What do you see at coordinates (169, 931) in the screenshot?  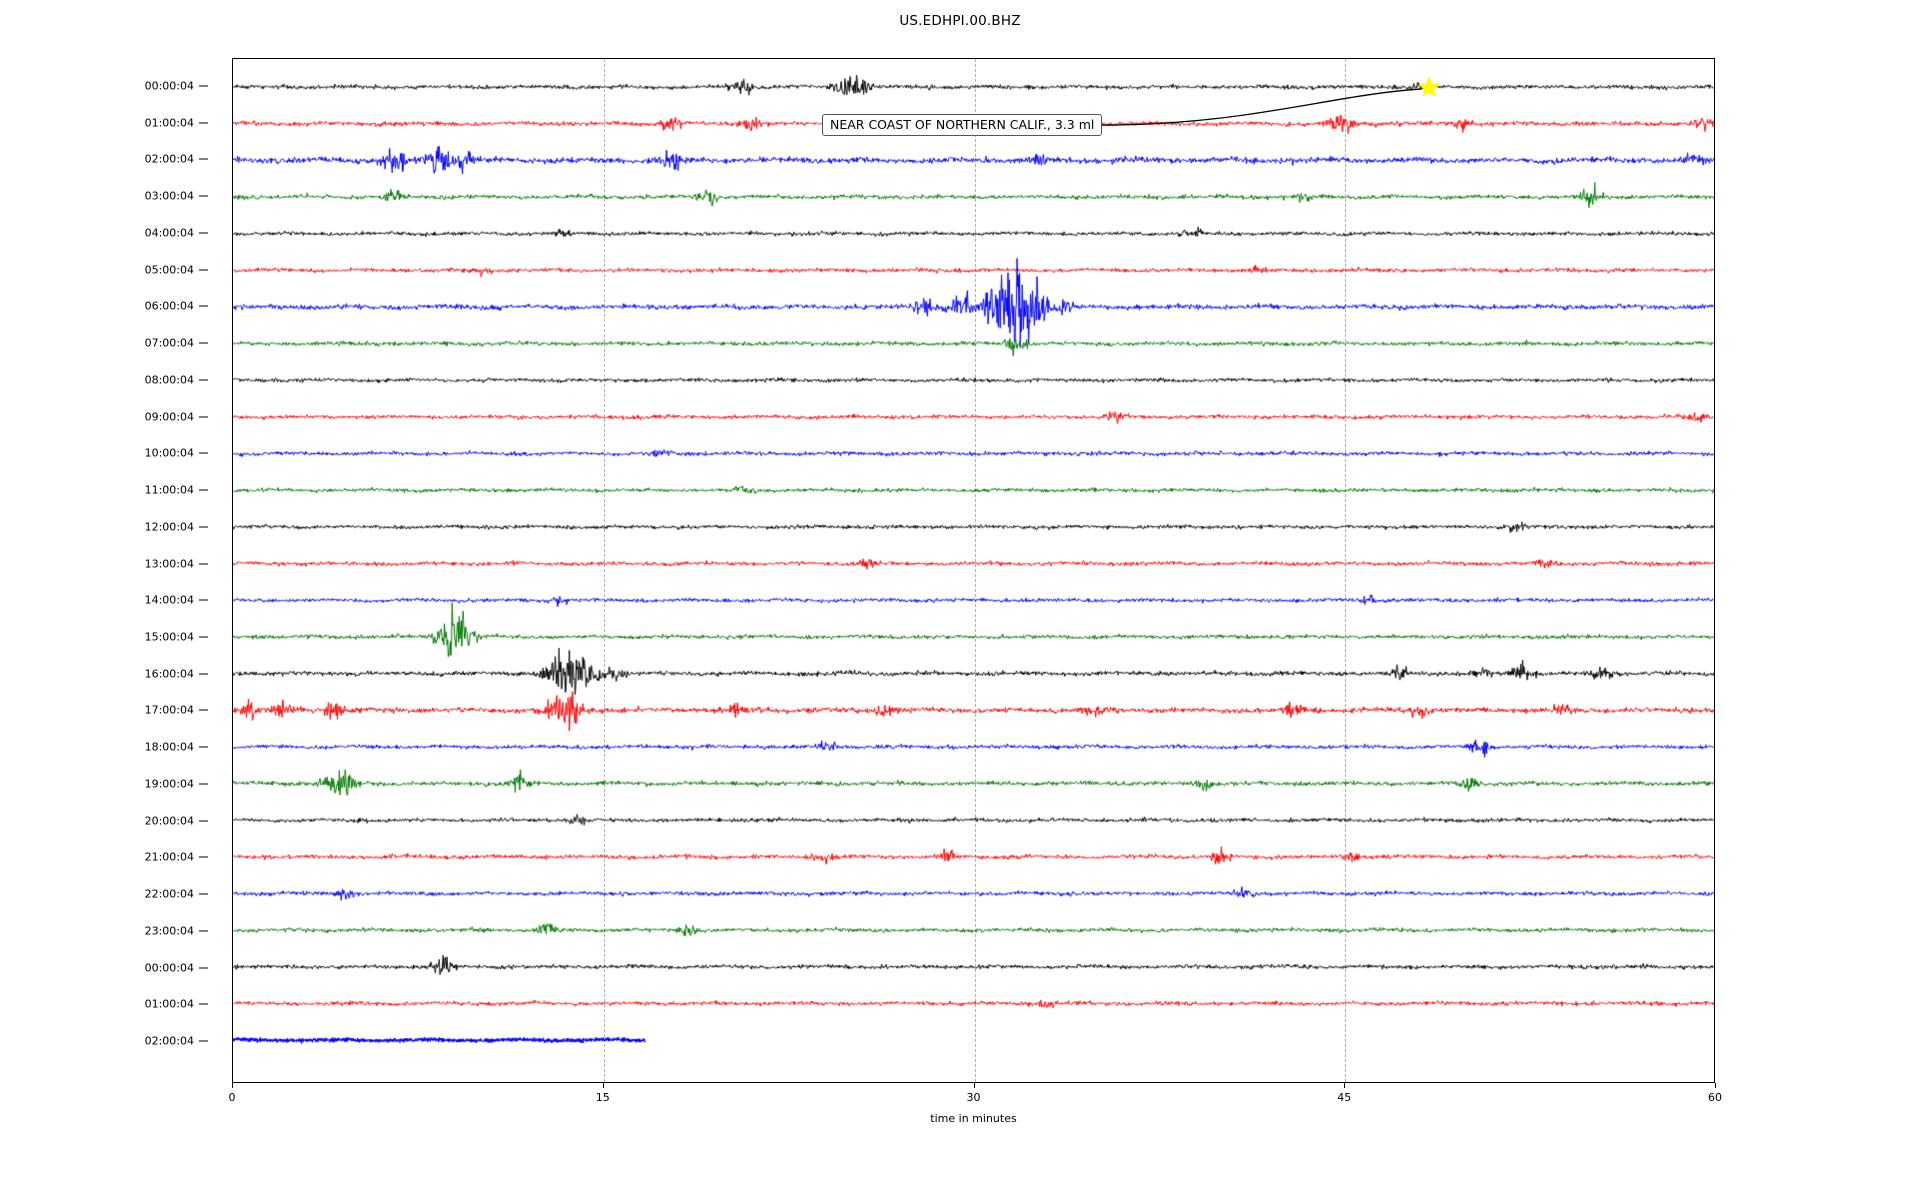 I see `y-tick-label: 23:00:04` at bounding box center [169, 931].